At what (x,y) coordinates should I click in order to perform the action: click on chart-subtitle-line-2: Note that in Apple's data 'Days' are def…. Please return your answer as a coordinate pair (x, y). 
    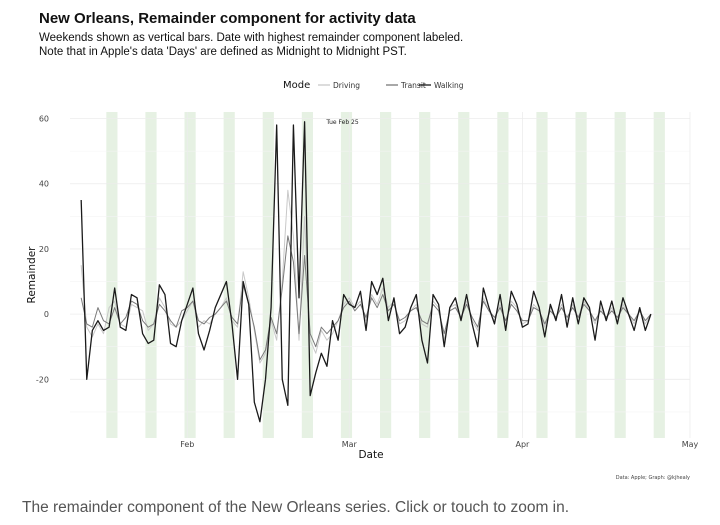
    Looking at the image, I should click on (223, 52).